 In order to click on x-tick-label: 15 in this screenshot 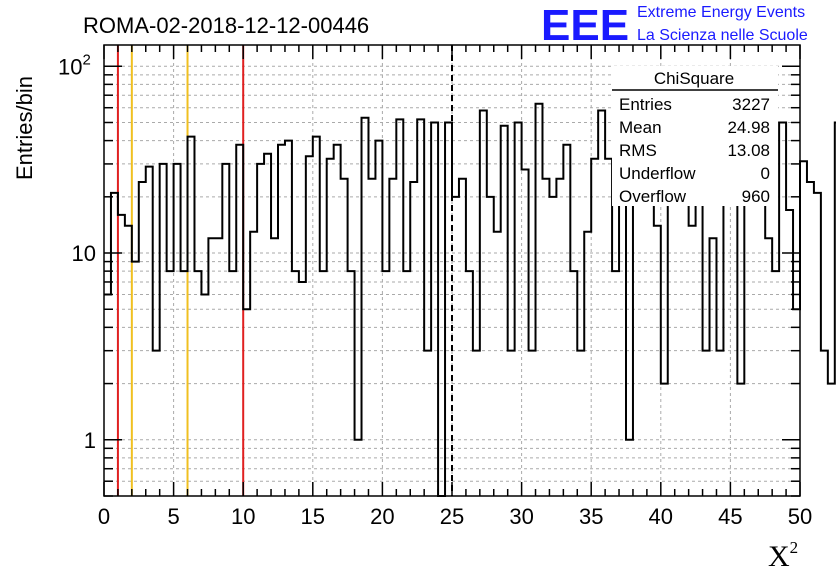, I will do `click(313, 516)`.